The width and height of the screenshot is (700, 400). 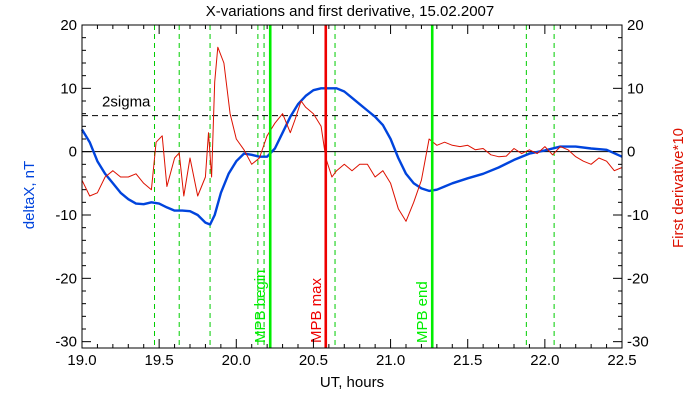 What do you see at coordinates (126, 102) in the screenshot?
I see `threshold-label: 2sigma` at bounding box center [126, 102].